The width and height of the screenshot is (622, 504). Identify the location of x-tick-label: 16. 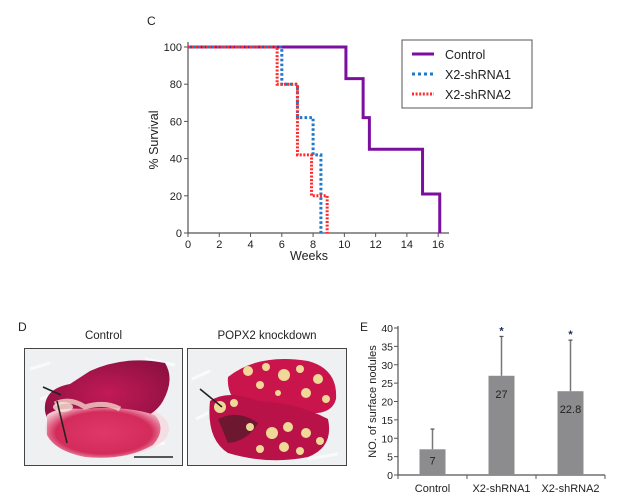
(438, 245).